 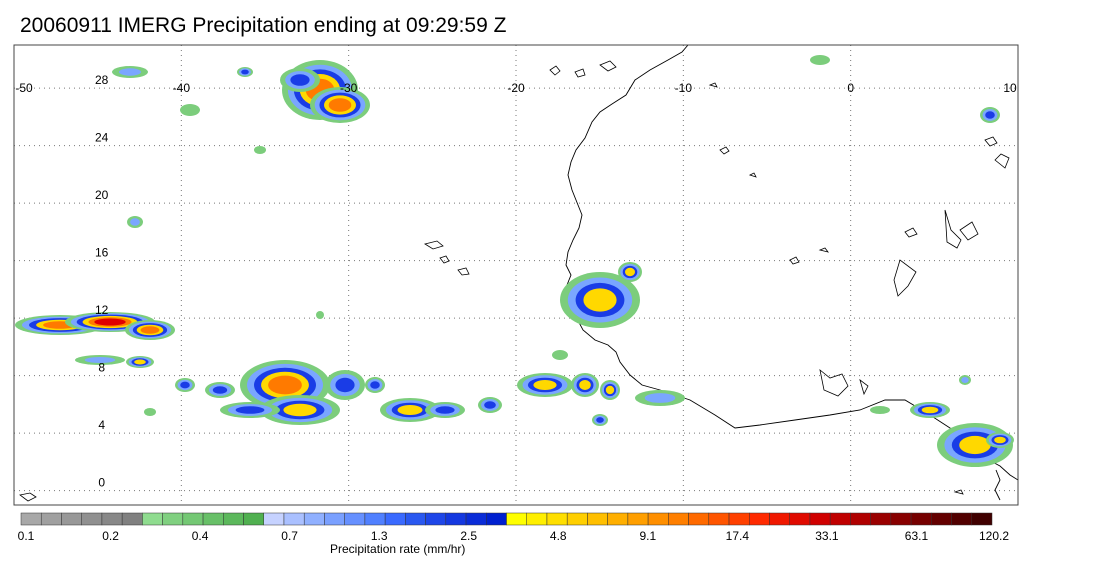 What do you see at coordinates (684, 88) in the screenshot?
I see `longitude-label: -10` at bounding box center [684, 88].